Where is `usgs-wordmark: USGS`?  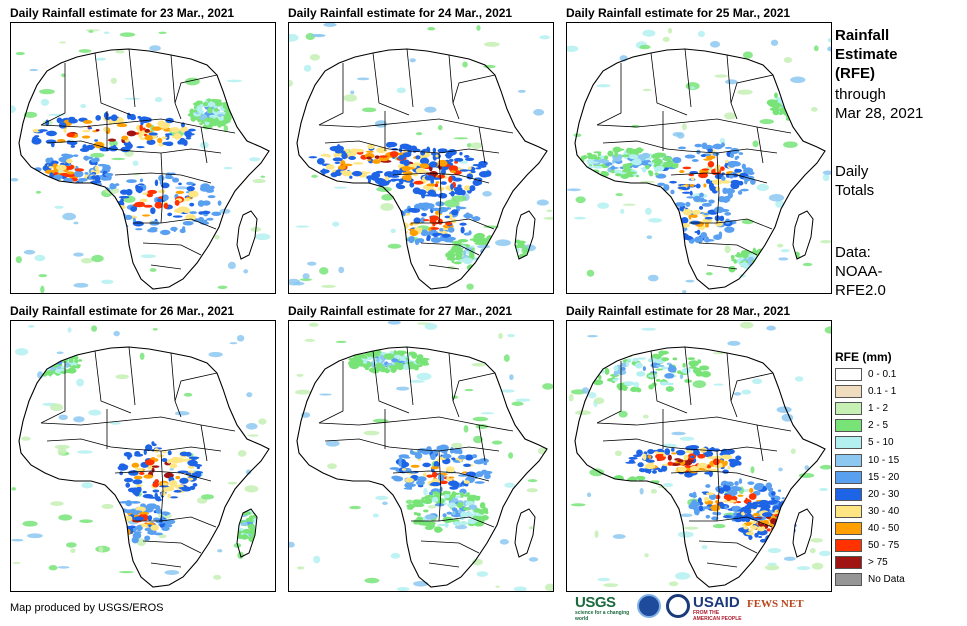
usgs-wordmark: USGS is located at coordinates (595, 602).